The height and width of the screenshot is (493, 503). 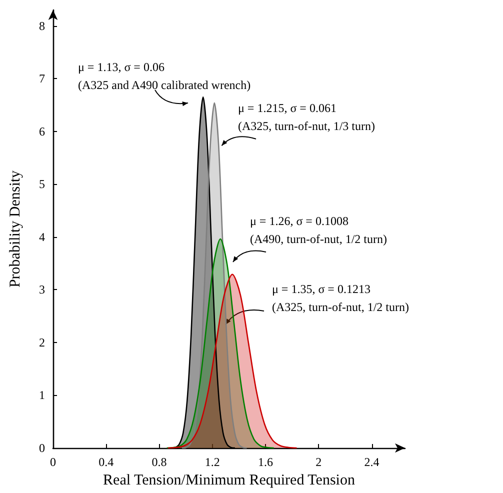 I want to click on y-tick-label: 5, so click(x=42, y=184).